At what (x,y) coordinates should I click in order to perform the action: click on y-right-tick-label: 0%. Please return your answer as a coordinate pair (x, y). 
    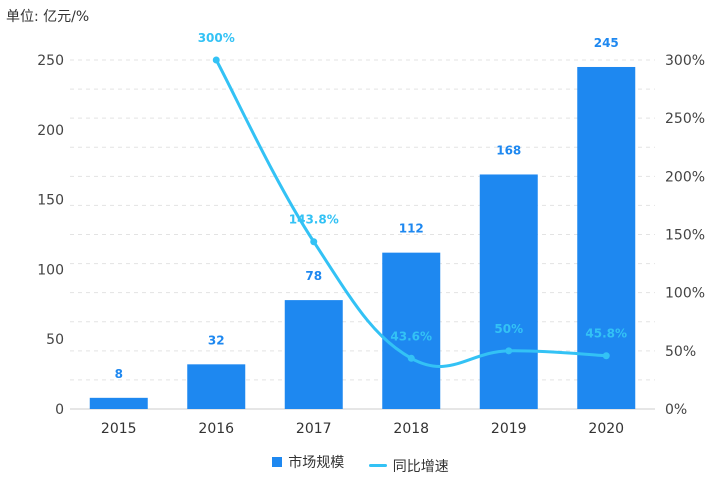
    Looking at the image, I should click on (676, 410).